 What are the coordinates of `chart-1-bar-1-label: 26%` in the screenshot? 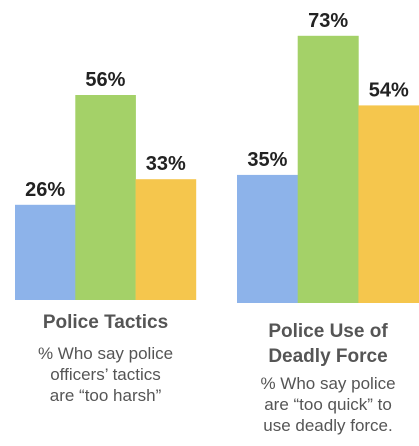 It's located at (45, 190).